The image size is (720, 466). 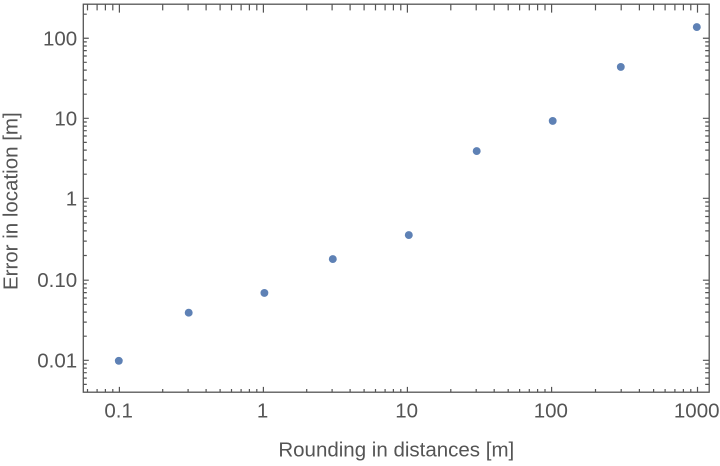 I want to click on svg-text: 0.01, so click(x=57, y=360).